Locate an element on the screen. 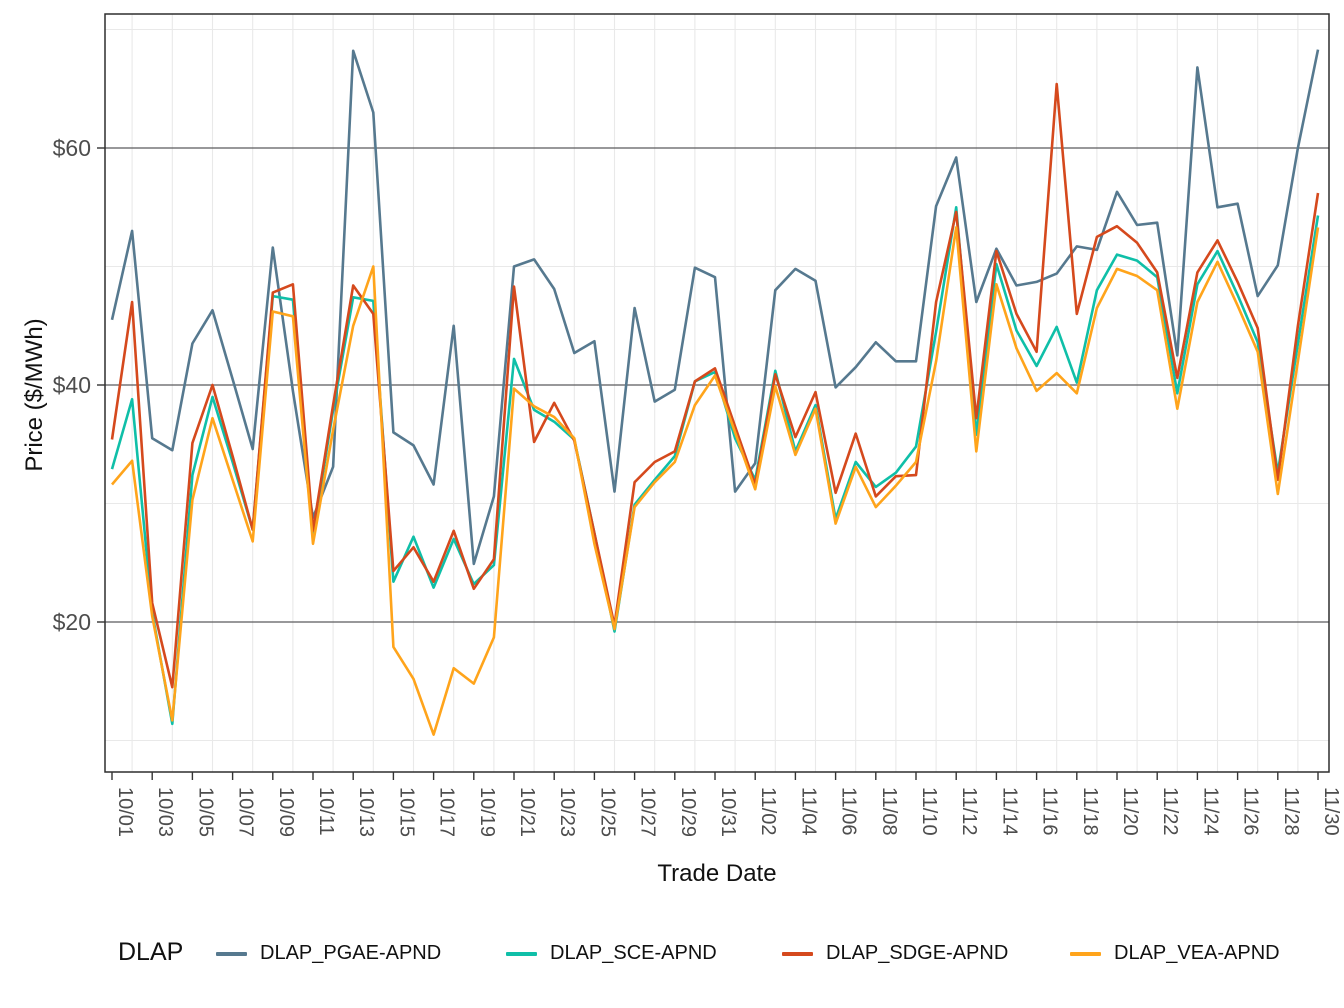  y-tick-label: $60 is located at coordinates (72, 148).